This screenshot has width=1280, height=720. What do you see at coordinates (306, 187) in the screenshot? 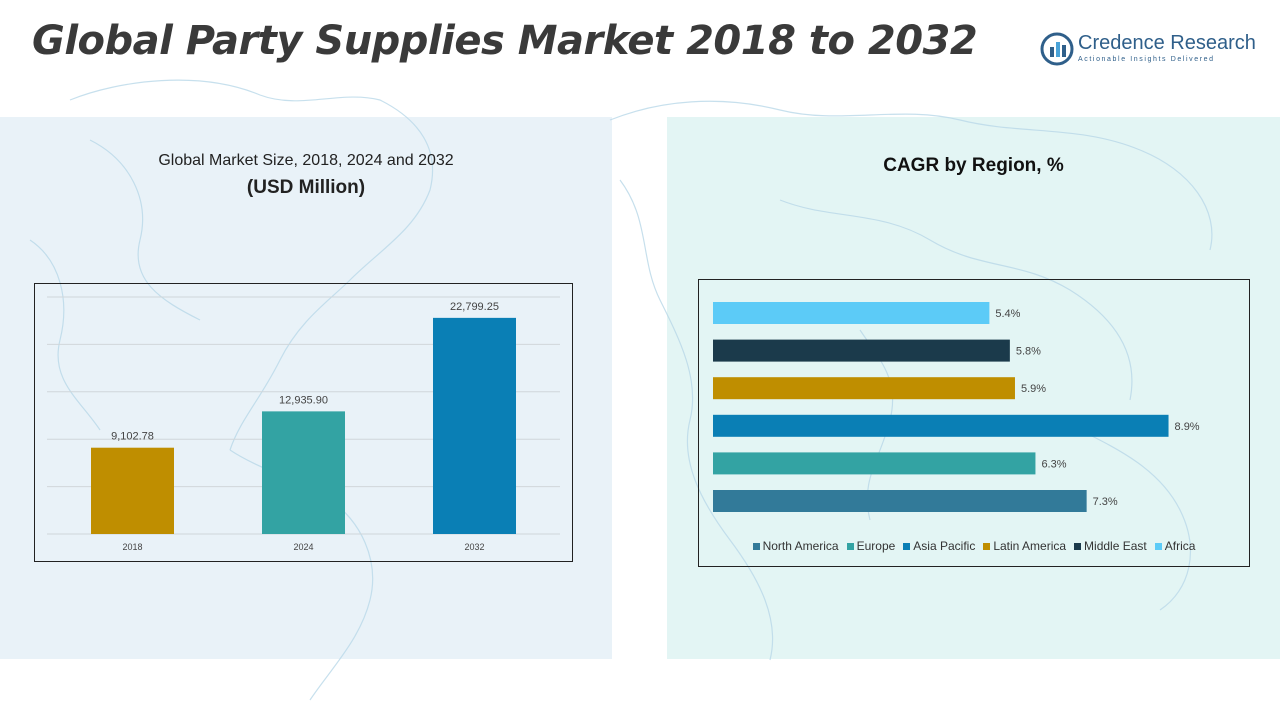
I see `bar-chart-unit: (USD Million)` at bounding box center [306, 187].